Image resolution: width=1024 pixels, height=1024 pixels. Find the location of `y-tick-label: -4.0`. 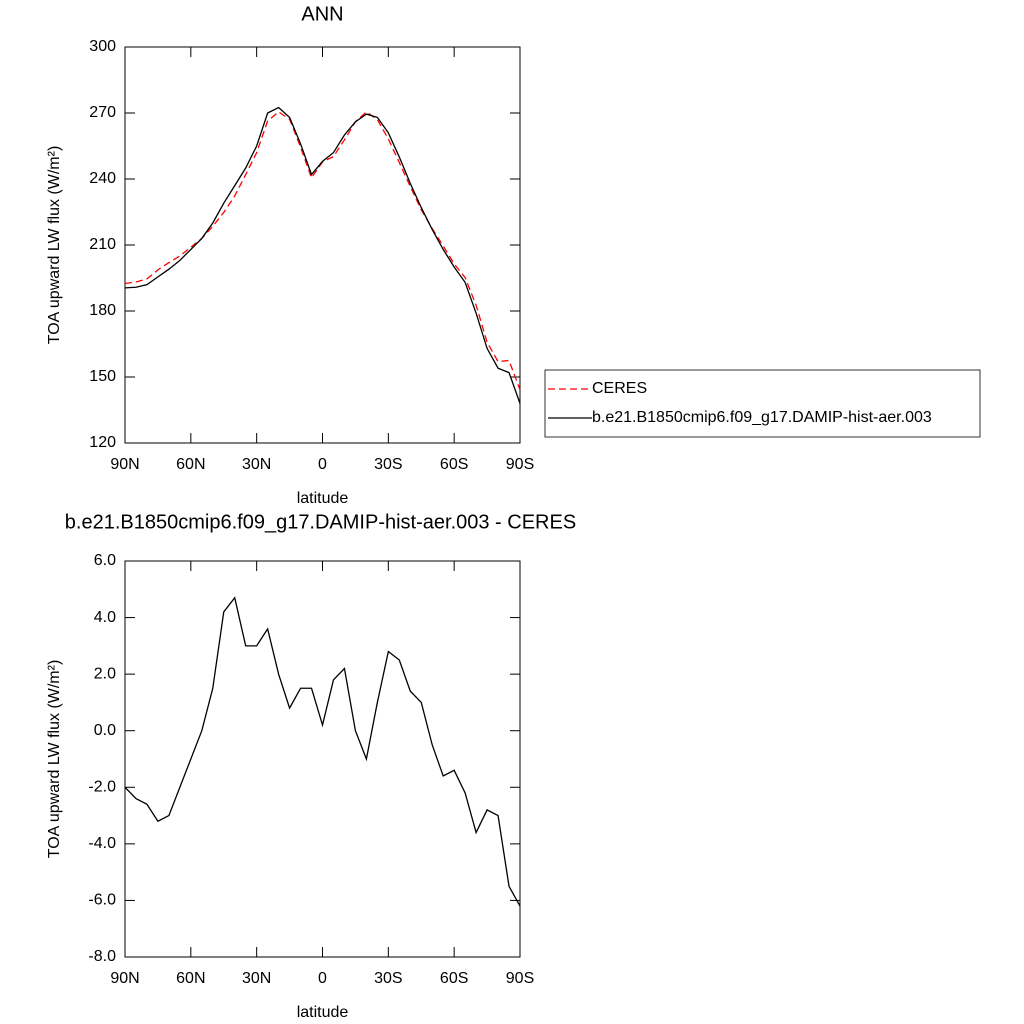

y-tick-label: -4.0 is located at coordinates (102, 843).